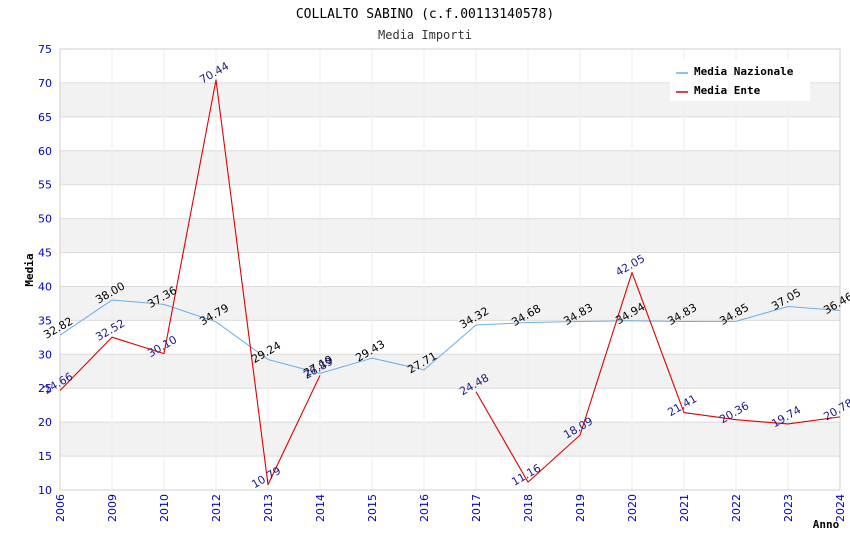  Describe the element at coordinates (58, 383) in the screenshot. I see `data-label: 24.66` at that location.